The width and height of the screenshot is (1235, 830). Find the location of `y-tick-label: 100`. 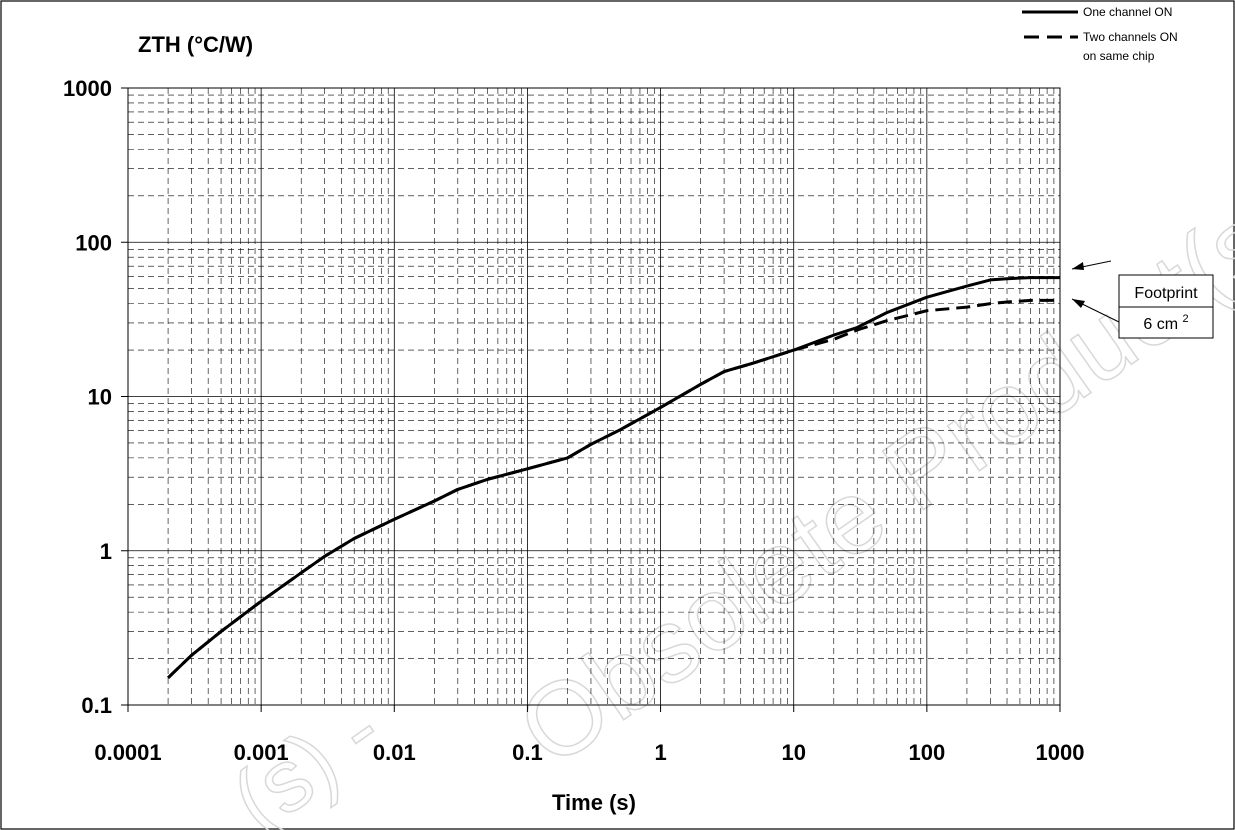

y-tick-label: 100 is located at coordinates (93, 242).